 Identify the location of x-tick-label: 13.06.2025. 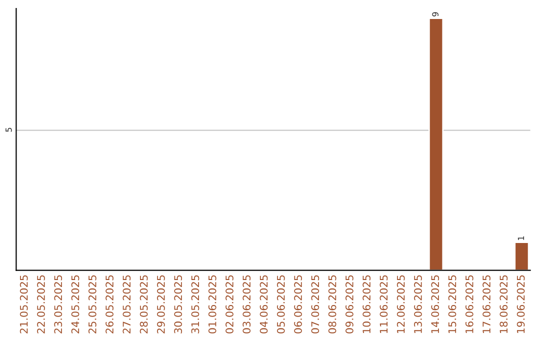
(418, 304).